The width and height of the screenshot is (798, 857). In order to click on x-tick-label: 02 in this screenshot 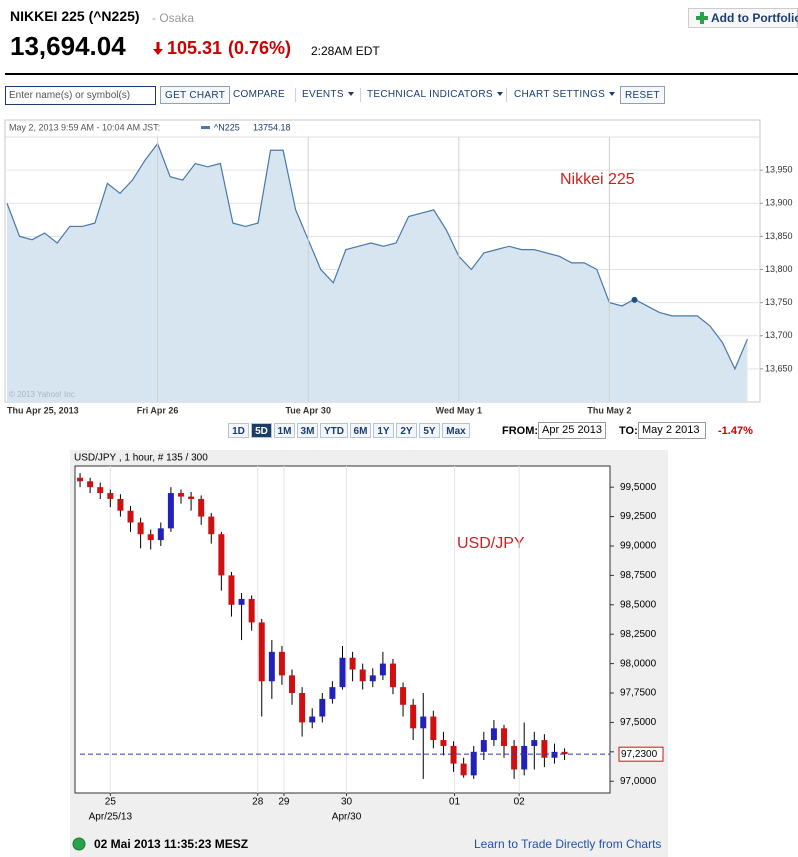, I will do `click(520, 802)`.